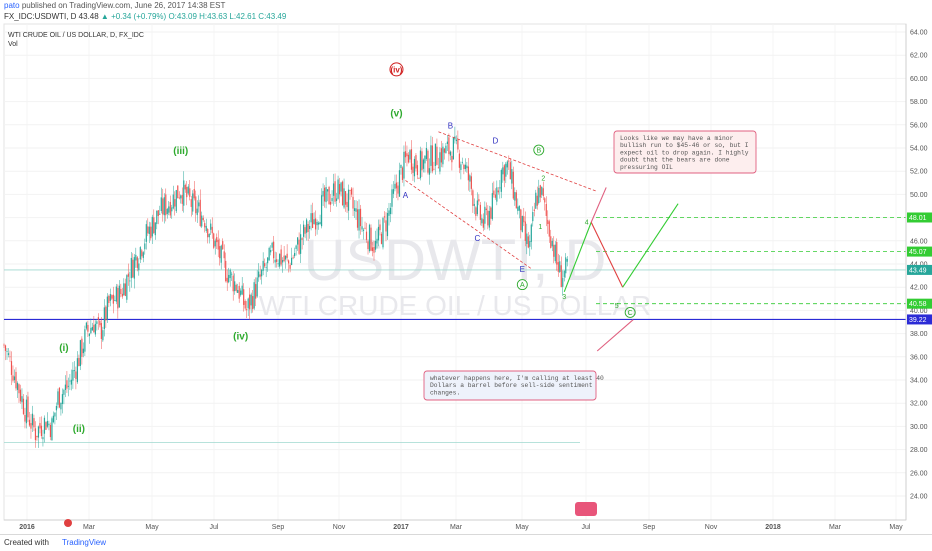 This screenshot has width=932, height=551. I want to click on channel-lower-line, so click(468, 224).